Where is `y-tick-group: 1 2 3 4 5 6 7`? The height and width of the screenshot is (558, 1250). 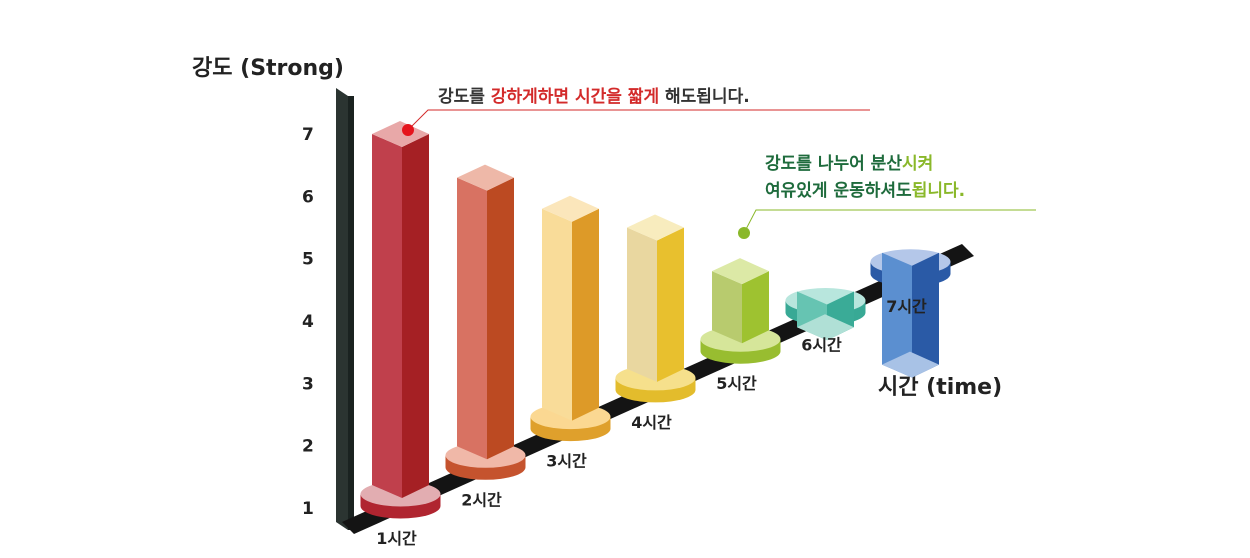
y-tick-group: 1 2 3 4 5 6 7 is located at coordinates (308, 322).